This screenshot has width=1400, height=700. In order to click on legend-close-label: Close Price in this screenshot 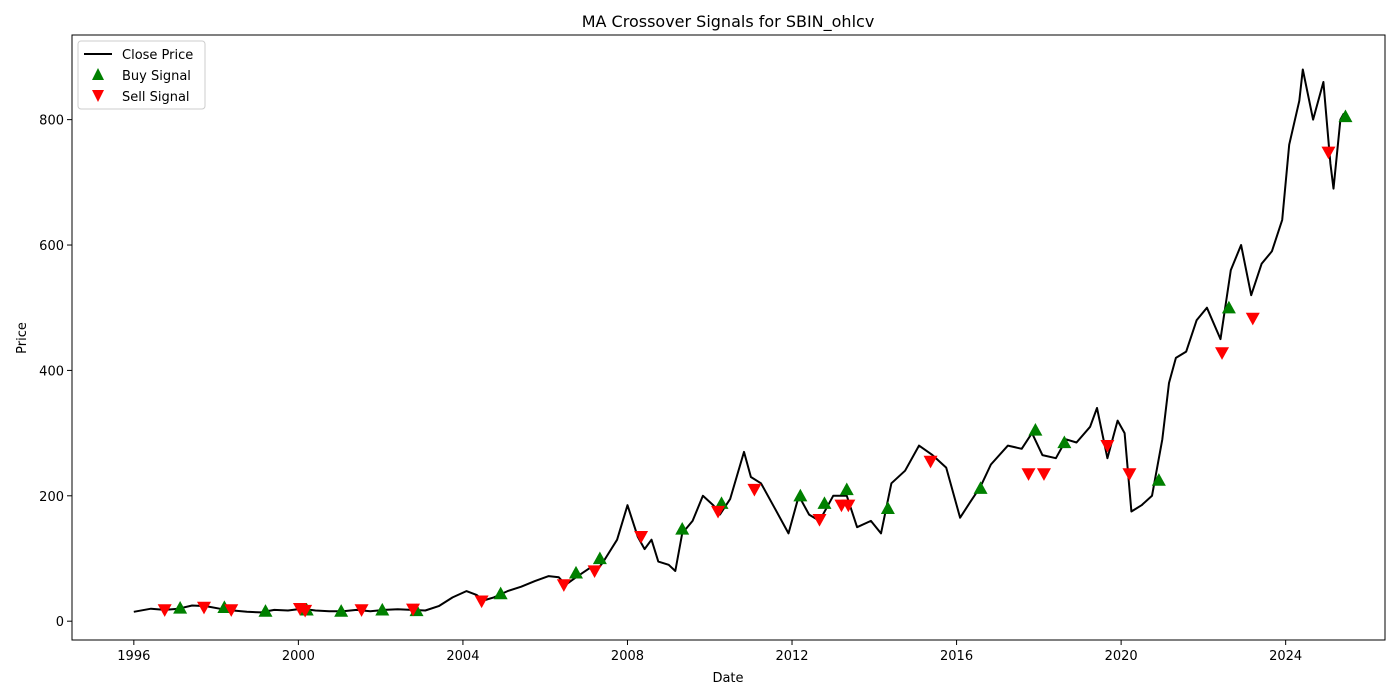, I will do `click(157, 55)`.